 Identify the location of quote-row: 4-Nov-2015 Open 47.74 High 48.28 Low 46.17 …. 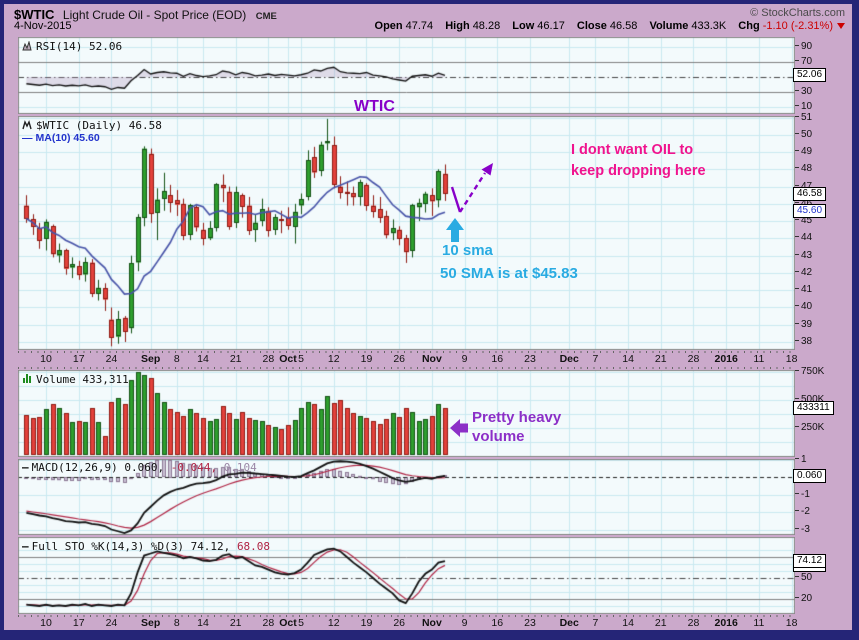
(431, 26).